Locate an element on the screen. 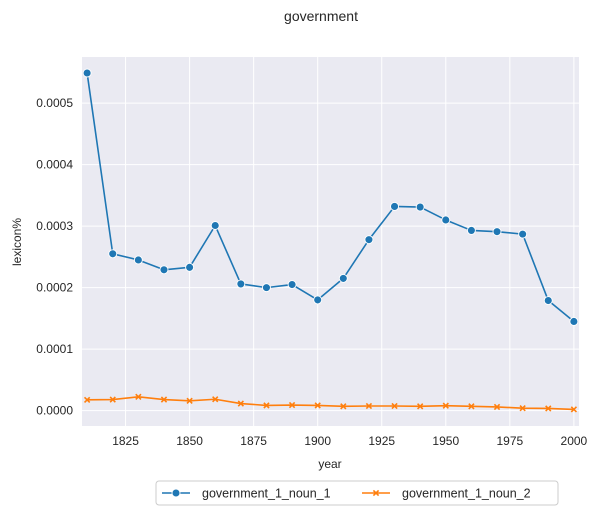 The width and height of the screenshot is (598, 520). x-tick-labels: 1825 1850 1875 1900 1925 1950 1975 2000 is located at coordinates (349, 441).